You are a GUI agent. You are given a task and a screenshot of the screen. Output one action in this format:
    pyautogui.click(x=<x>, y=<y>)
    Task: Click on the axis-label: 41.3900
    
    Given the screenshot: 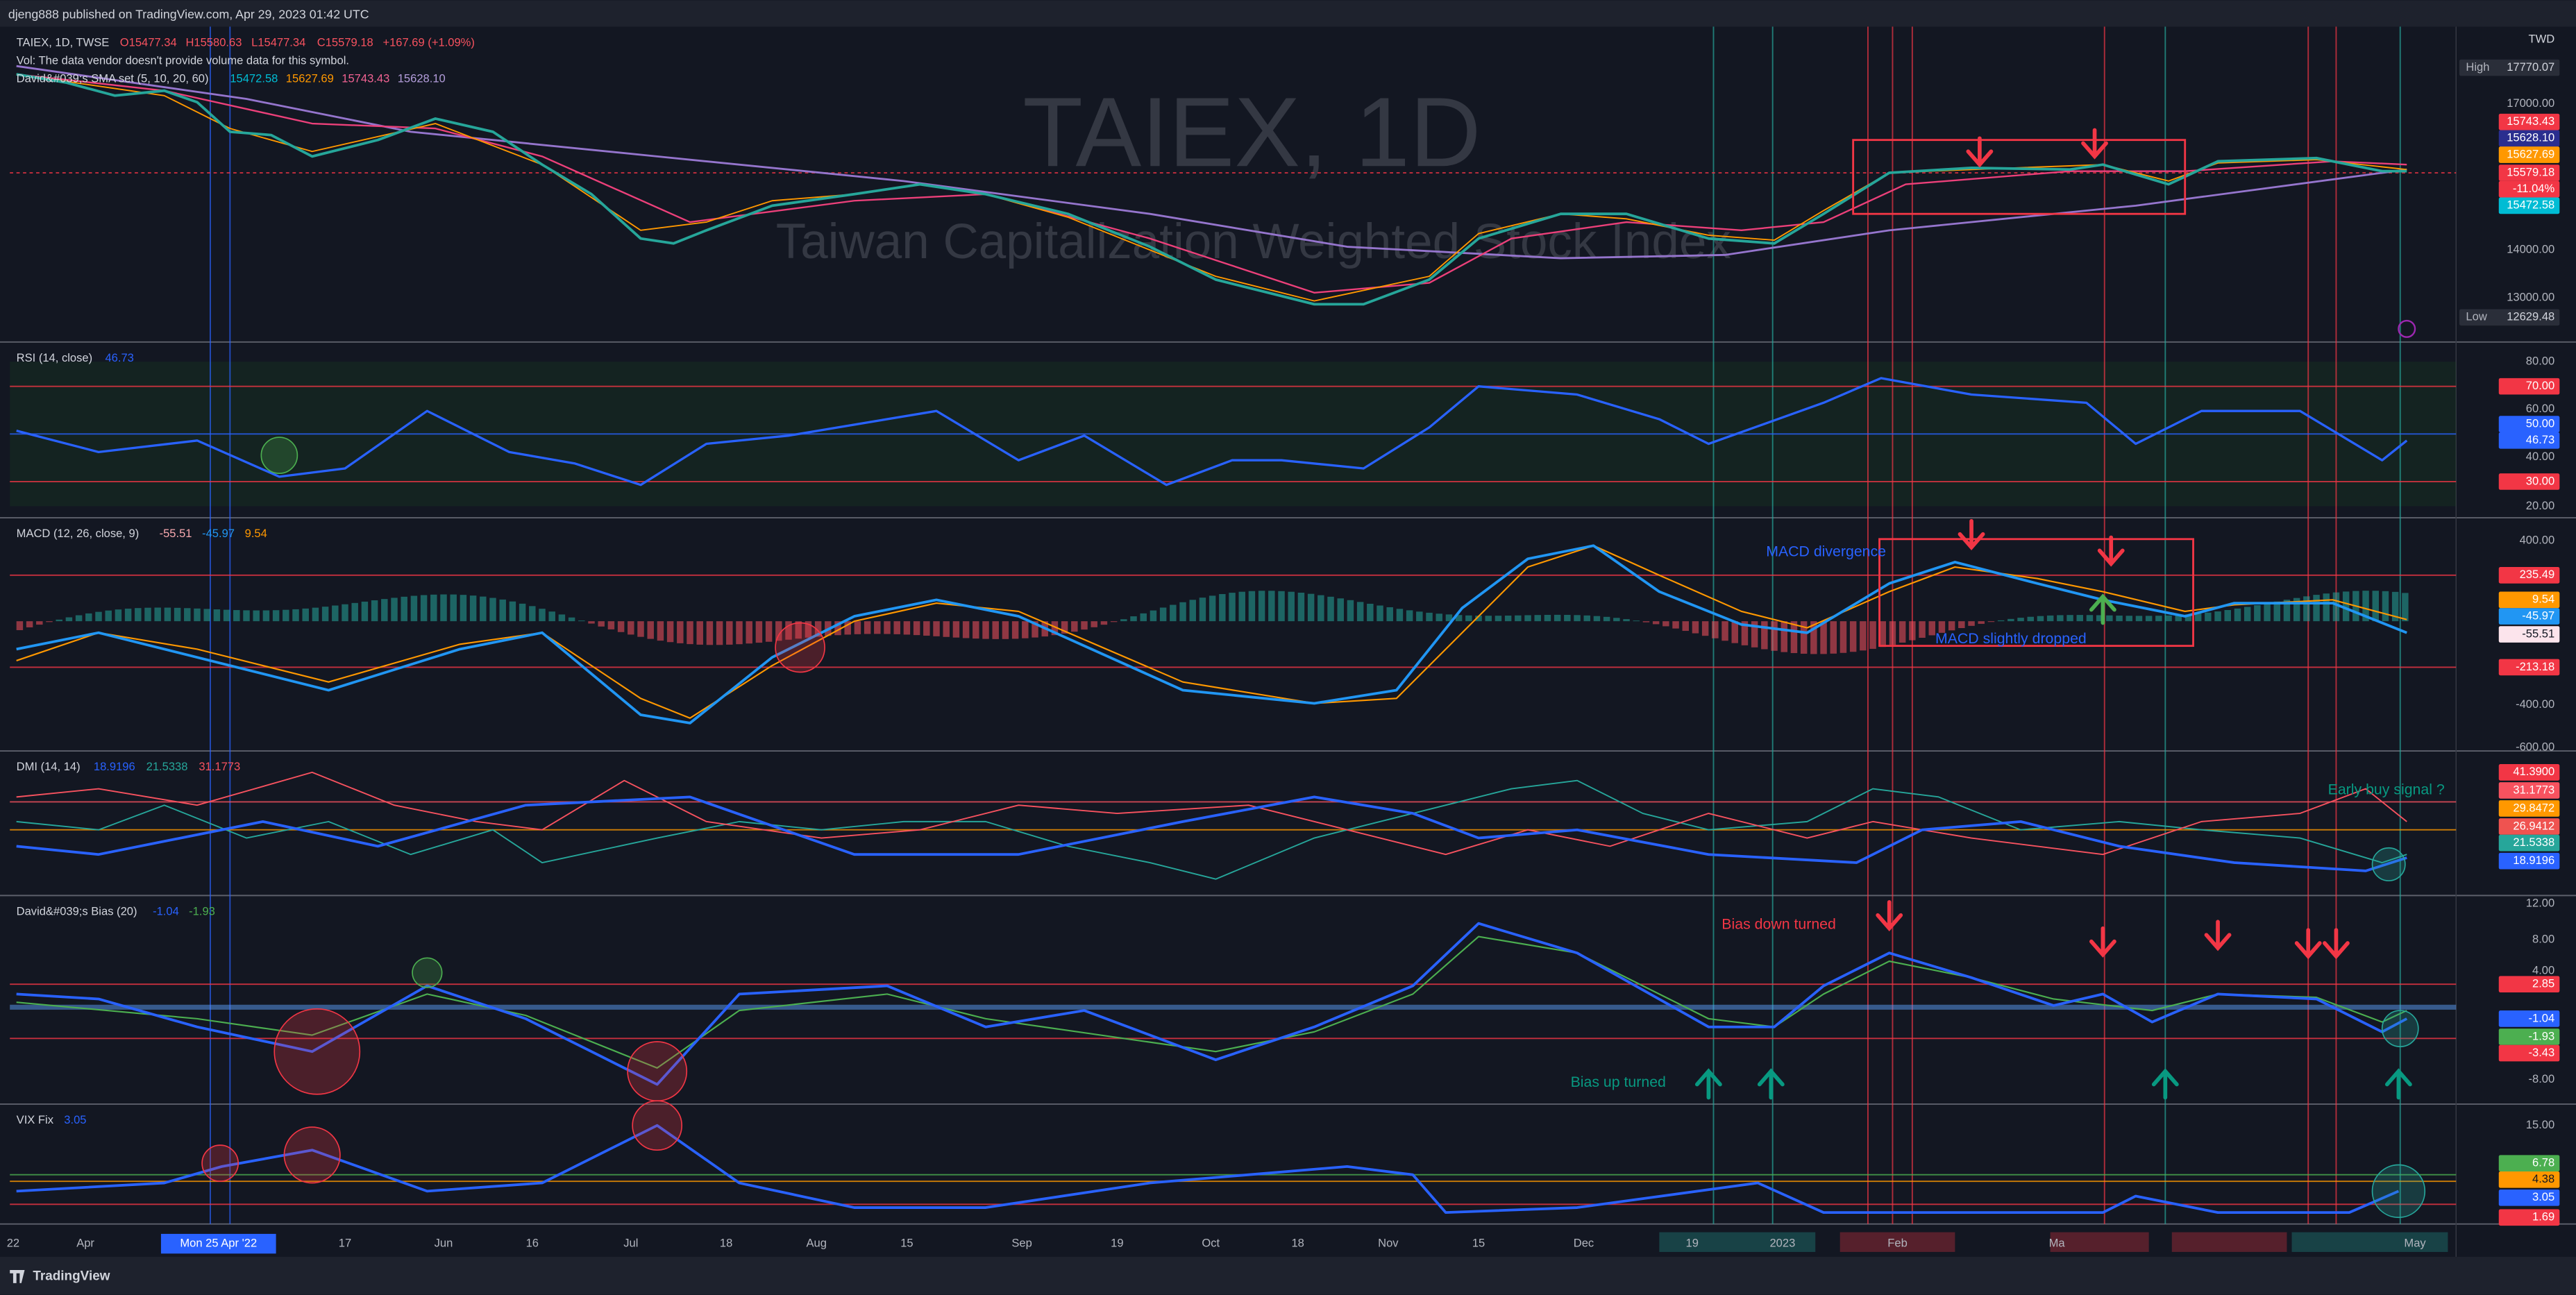 What is the action you would take?
    pyautogui.click(x=2533, y=772)
    